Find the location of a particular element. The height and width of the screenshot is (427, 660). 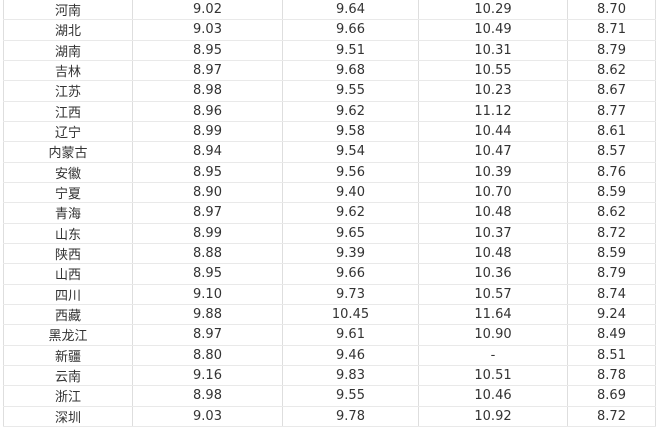

region-cell: 深圳 is located at coordinates (68, 416).